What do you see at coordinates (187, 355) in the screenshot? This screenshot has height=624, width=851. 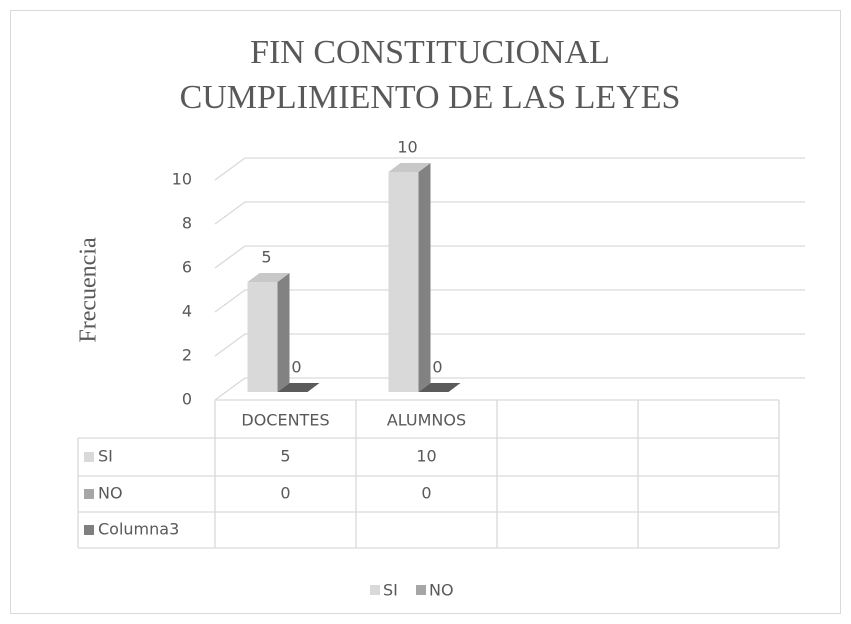 I see `y-tick-label: 2` at bounding box center [187, 355].